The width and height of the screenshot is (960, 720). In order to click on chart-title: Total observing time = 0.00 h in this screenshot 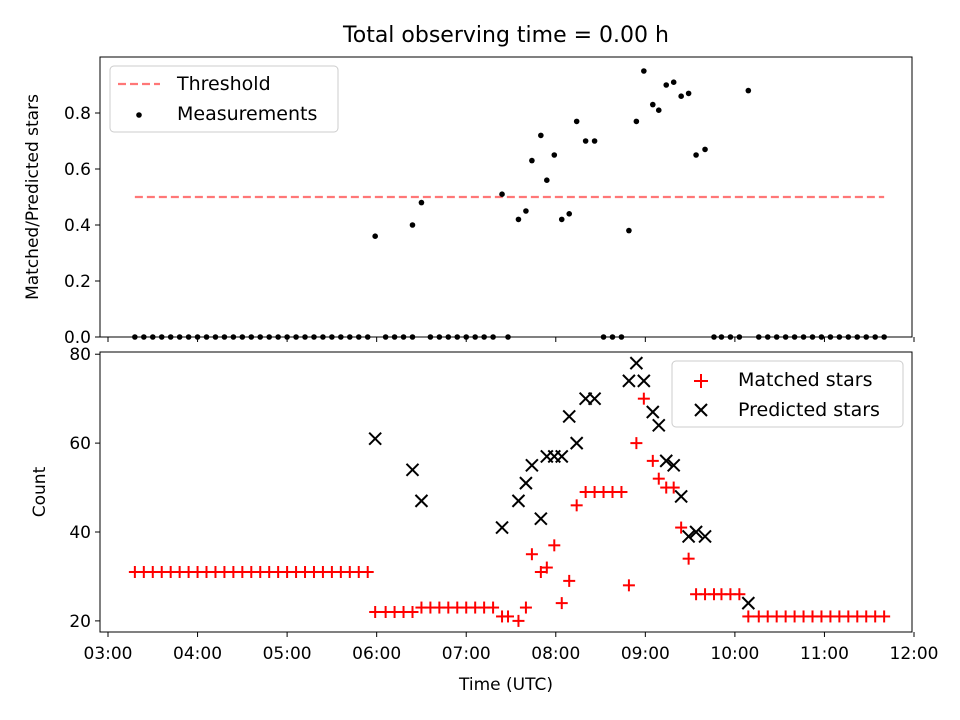, I will do `click(505, 35)`.